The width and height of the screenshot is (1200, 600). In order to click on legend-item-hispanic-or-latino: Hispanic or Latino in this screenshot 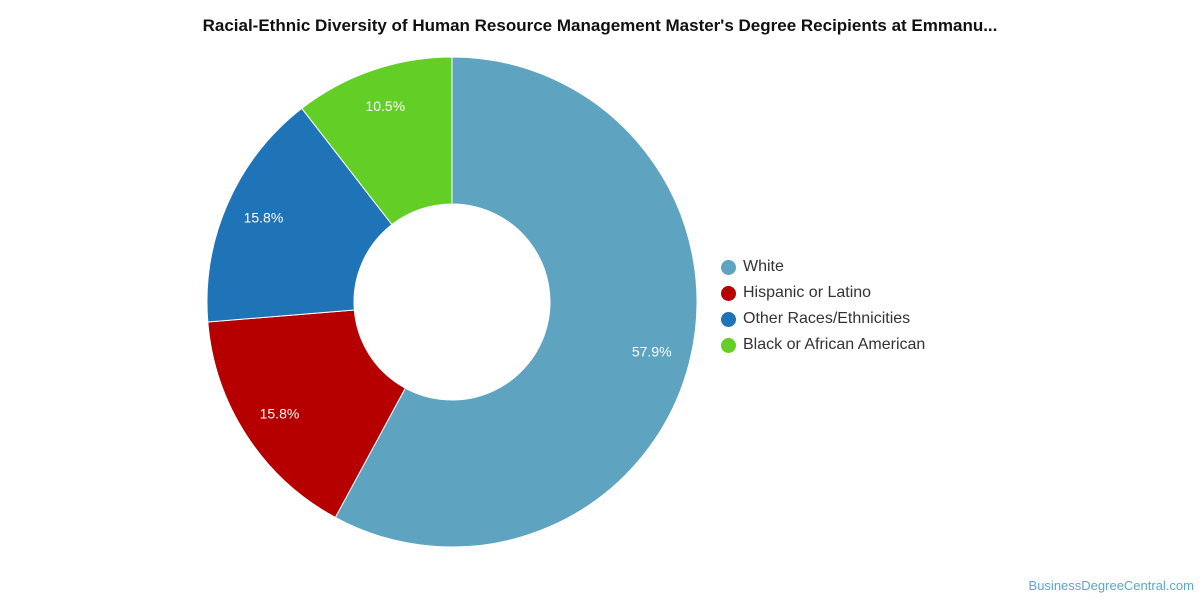, I will do `click(823, 293)`.